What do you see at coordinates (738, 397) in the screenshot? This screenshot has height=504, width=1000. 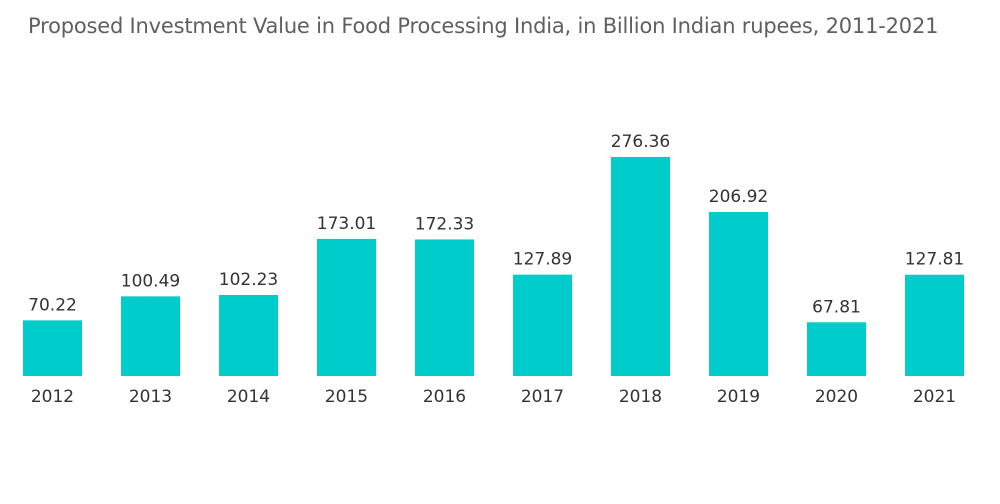 I see `x-tick-label-2019: 2019` at bounding box center [738, 397].